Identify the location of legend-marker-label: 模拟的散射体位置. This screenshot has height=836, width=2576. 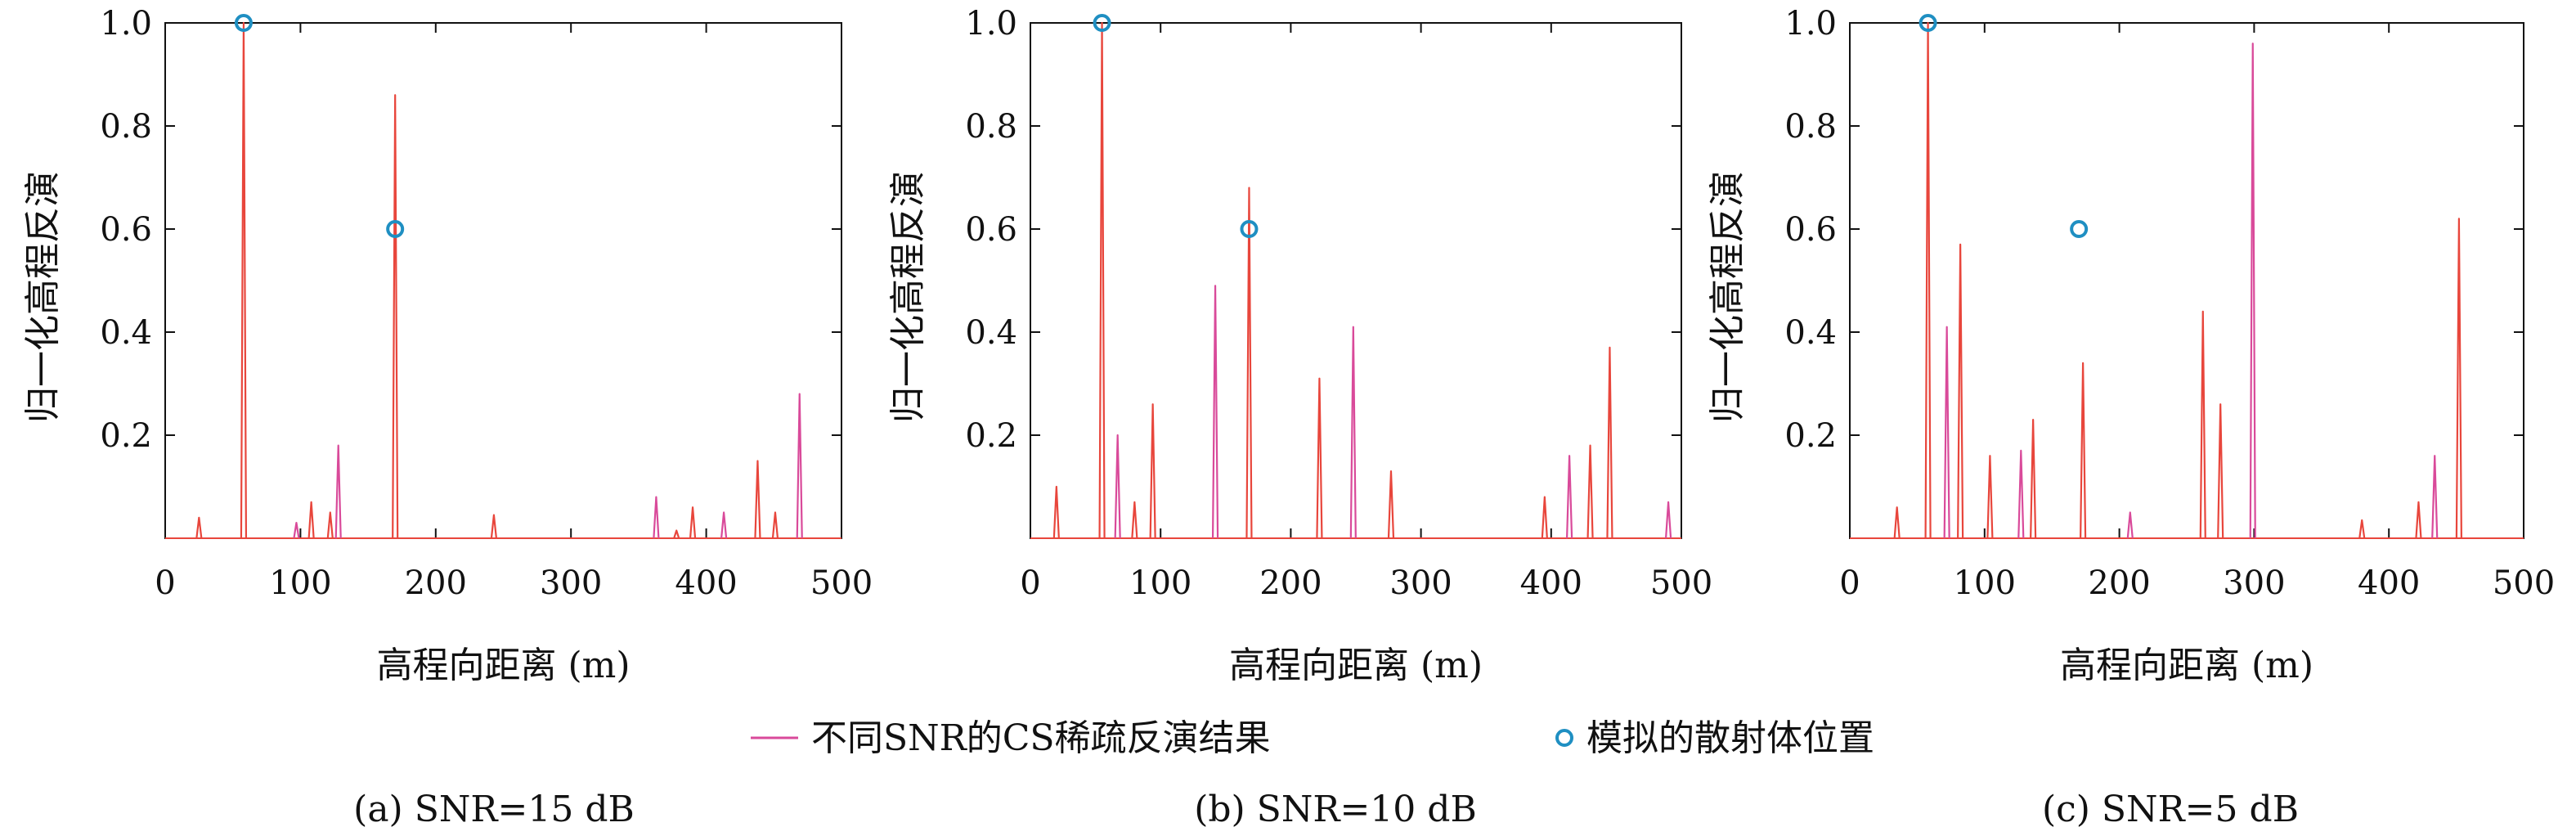
(1730, 738).